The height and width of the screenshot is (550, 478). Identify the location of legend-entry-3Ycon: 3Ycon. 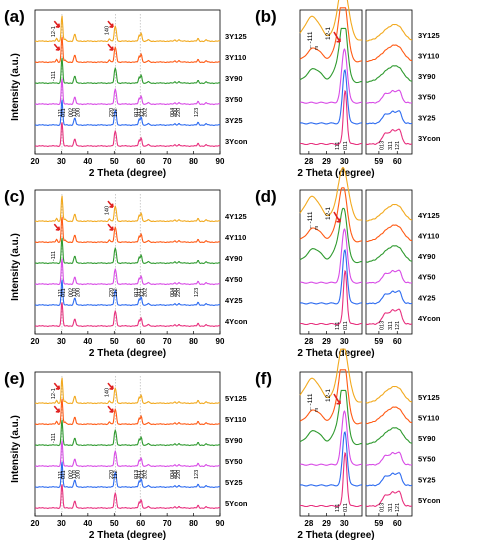
(429, 138).